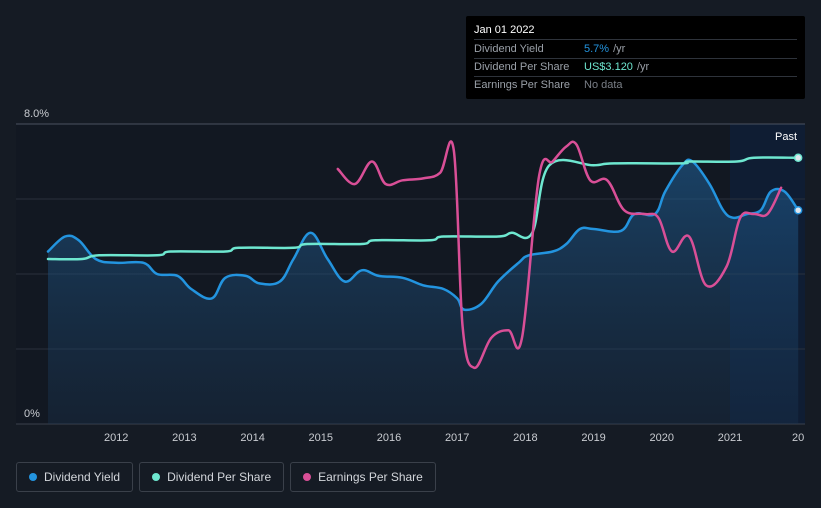 Image resolution: width=821 pixels, height=508 pixels. I want to click on legend-item-earnings-per-share: Earnings Per Share, so click(363, 477).